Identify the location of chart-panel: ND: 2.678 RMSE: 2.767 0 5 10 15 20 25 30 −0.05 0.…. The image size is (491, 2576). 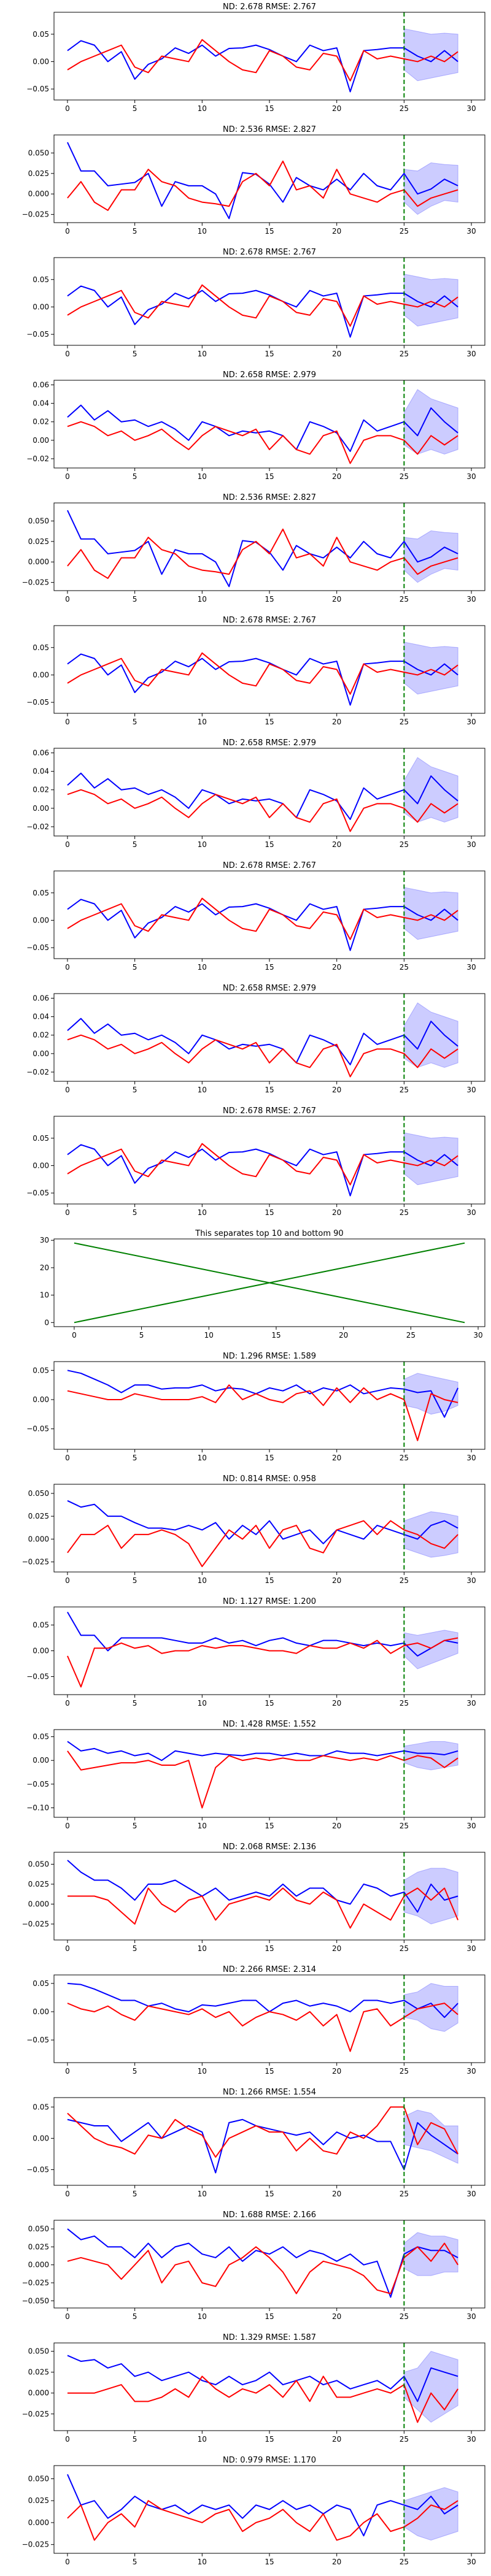
(256, 1161).